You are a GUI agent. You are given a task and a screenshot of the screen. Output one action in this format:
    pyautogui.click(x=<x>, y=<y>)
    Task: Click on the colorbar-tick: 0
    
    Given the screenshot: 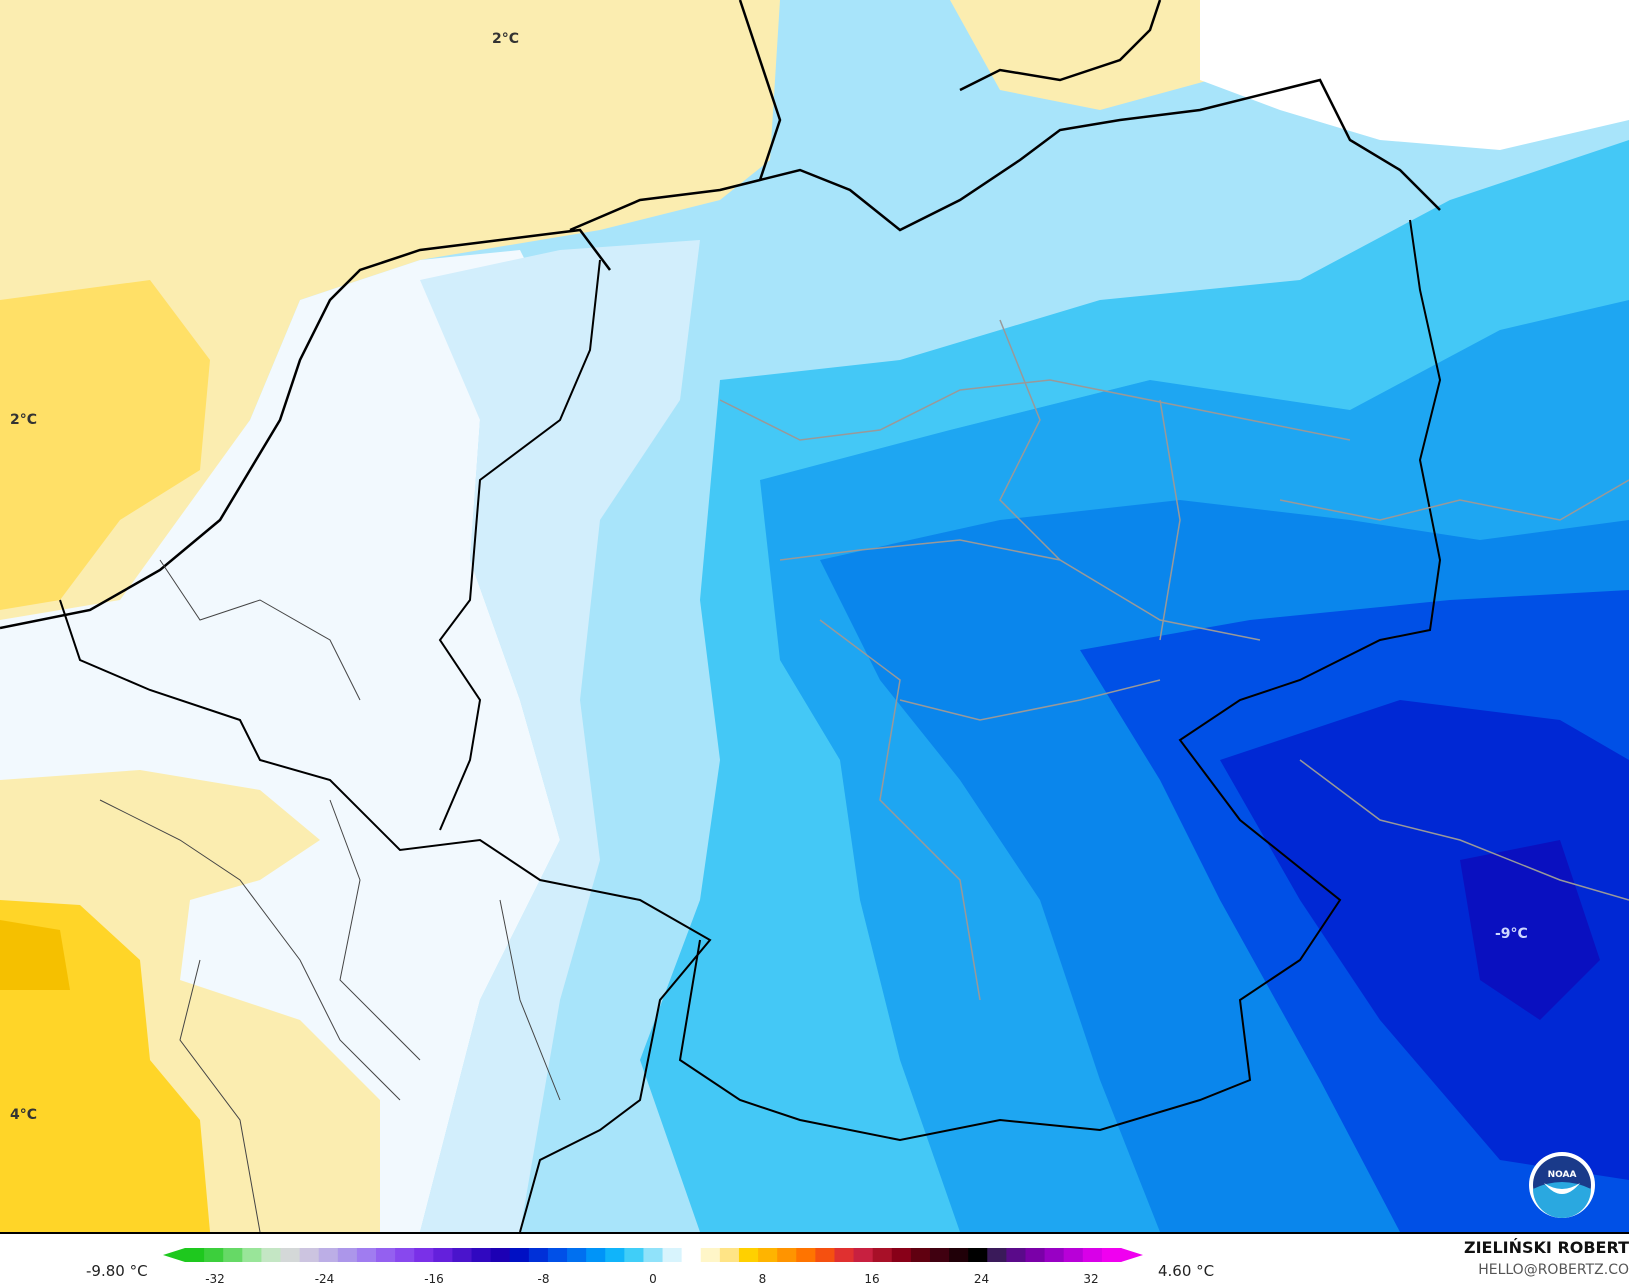 What is the action you would take?
    pyautogui.click(x=653, y=1279)
    